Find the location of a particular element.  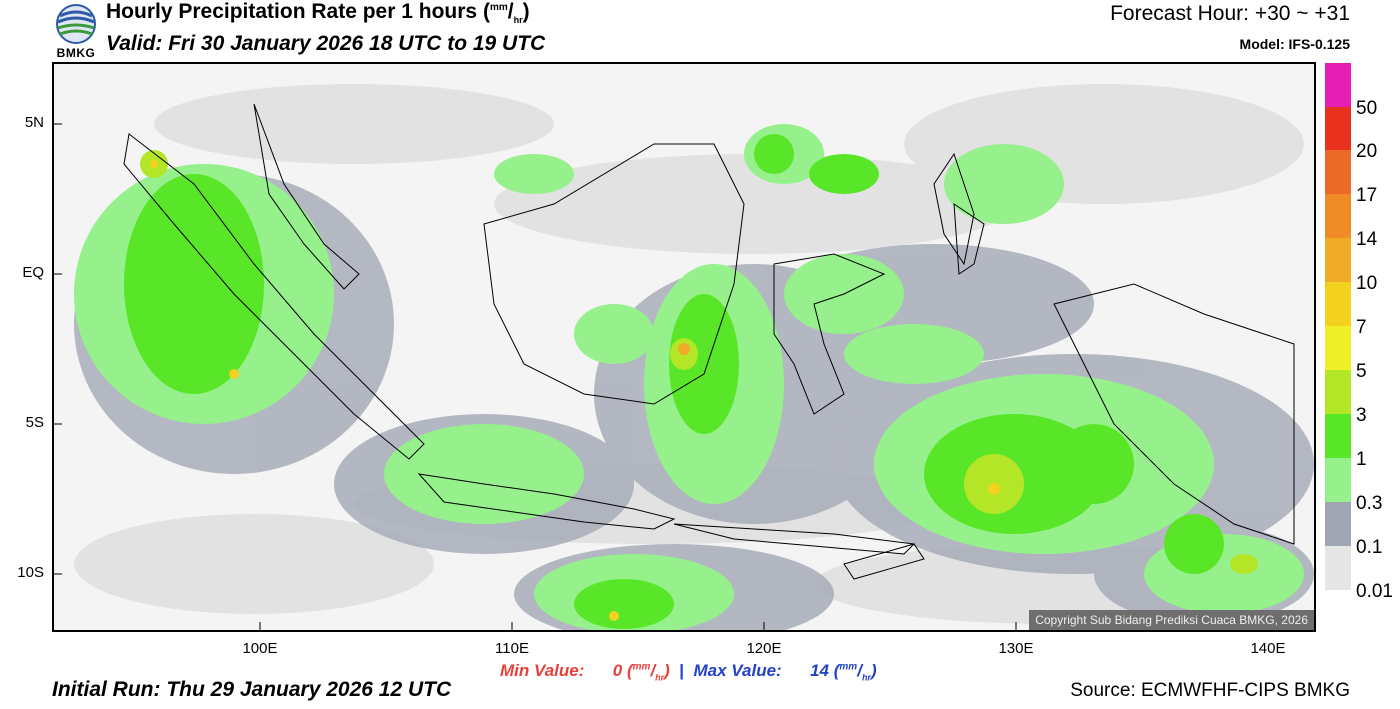

lat-label-5n: 5N is located at coordinates (34, 122).